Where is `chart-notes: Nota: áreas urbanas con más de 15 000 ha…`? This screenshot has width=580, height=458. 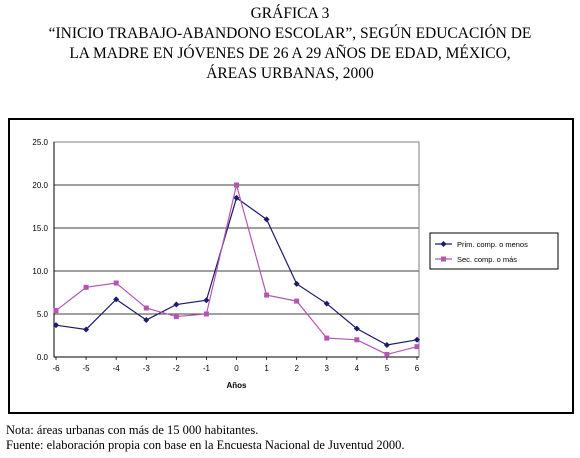
chart-notes: Nota: áreas urbanas con más de 15 000 ha… is located at coordinates (205, 438).